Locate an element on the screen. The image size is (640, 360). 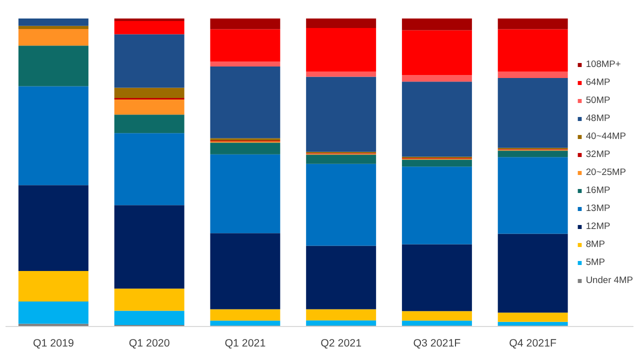
legend-label: 20~25MP is located at coordinates (606, 172).